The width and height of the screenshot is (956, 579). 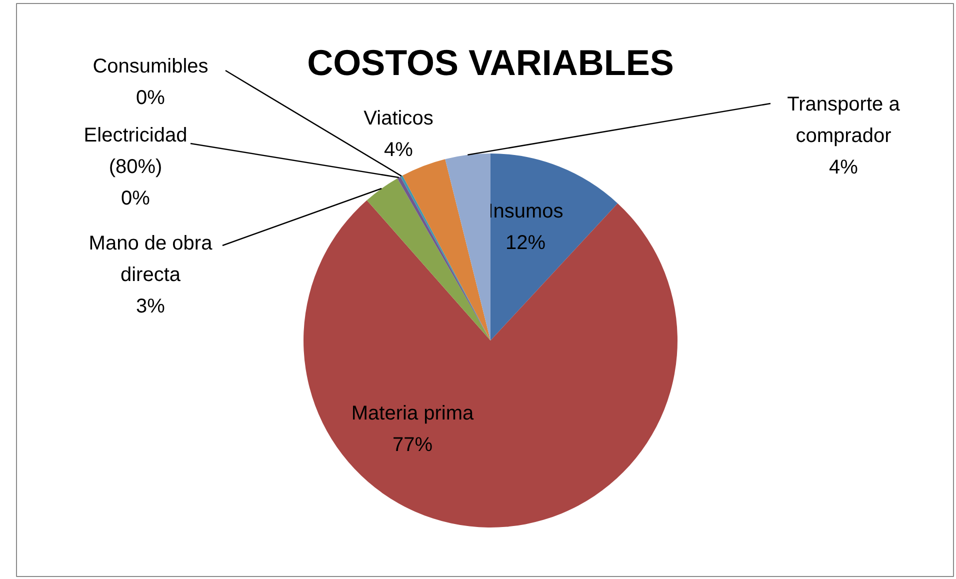 I want to click on data-label: 12%, so click(x=525, y=243).